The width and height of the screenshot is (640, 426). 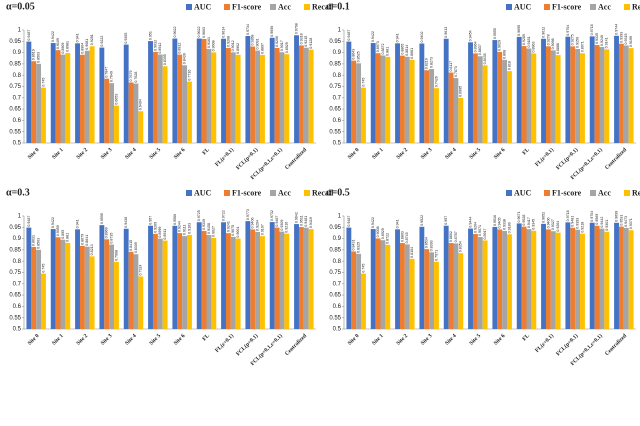 I want to click on legend-label: AUC, so click(x=203, y=192).